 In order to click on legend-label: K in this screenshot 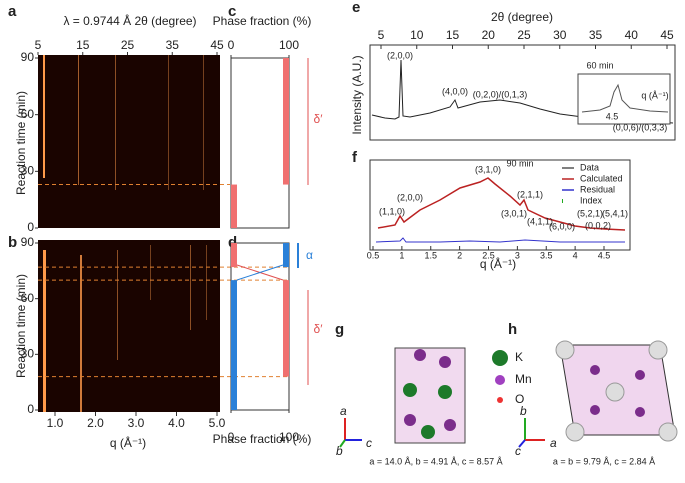, I will do `click(519, 357)`.